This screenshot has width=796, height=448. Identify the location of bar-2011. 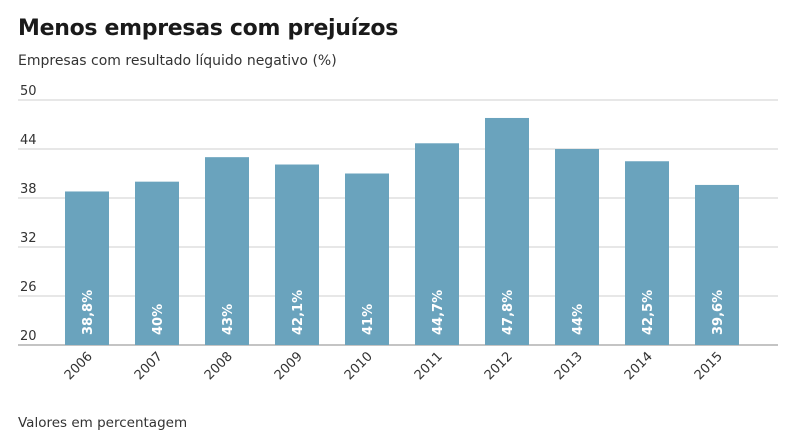
(437, 244).